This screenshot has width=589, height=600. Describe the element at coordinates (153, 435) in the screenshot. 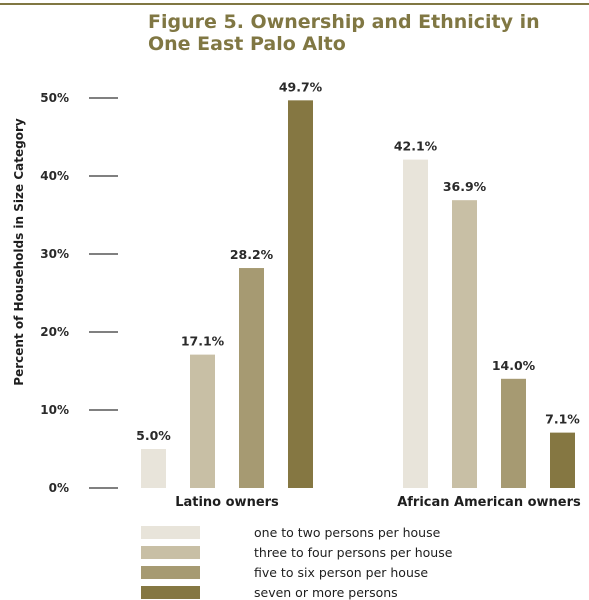

I see `data-label: 5.0%` at that location.